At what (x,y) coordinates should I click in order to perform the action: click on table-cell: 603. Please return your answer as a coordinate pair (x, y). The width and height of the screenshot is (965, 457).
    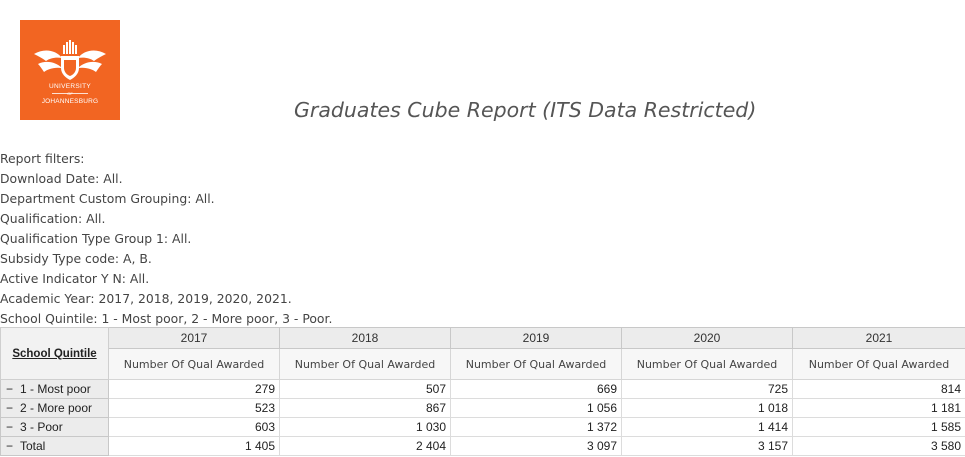
    Looking at the image, I should click on (194, 427).